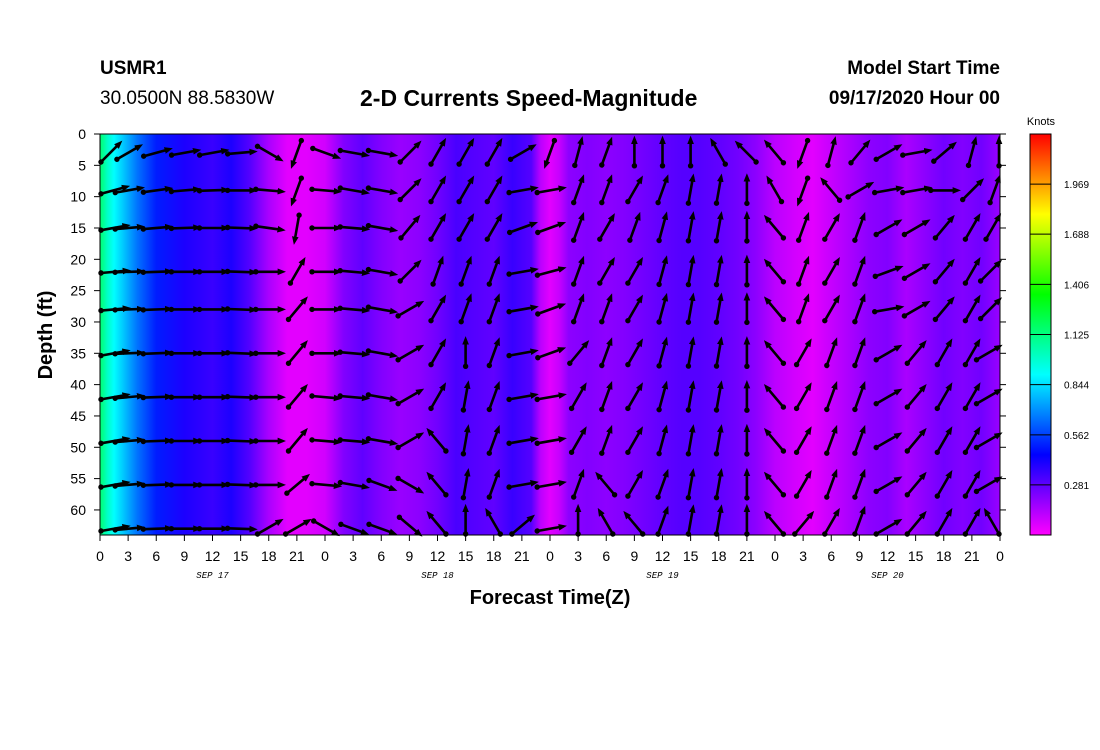 The width and height of the screenshot is (1100, 750). I want to click on colorbar-tick-label: 0.562, so click(1076, 436).